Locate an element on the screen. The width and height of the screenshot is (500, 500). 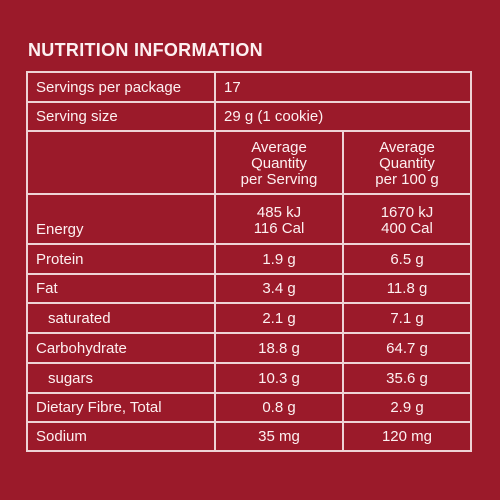
serving-size-label: Serving size is located at coordinates (121, 116).